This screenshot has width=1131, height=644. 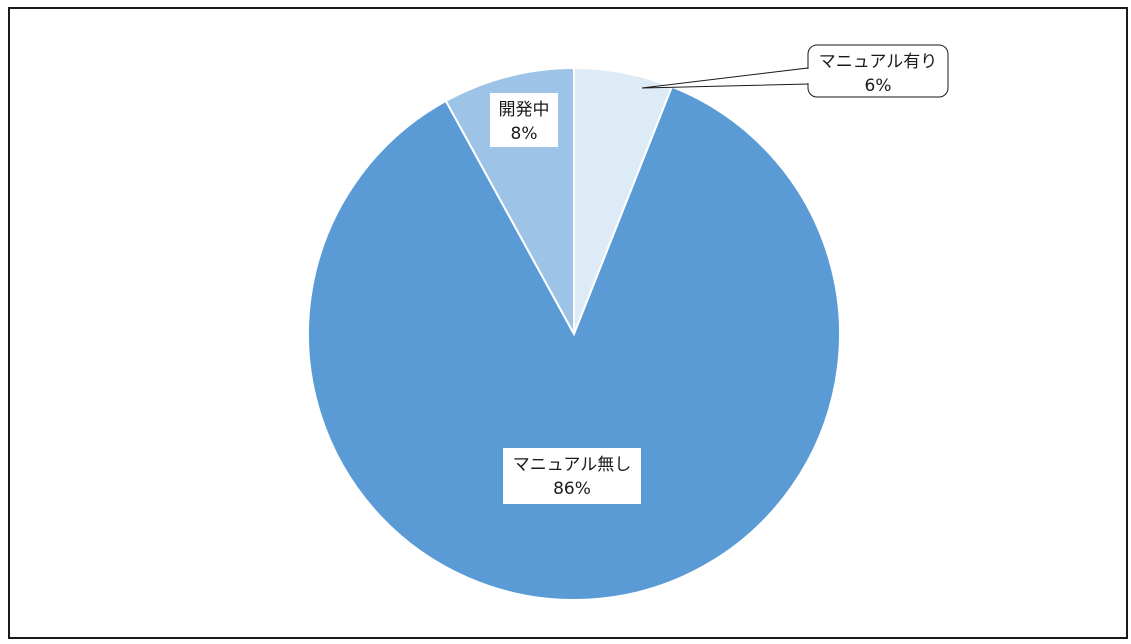 I want to click on slice-percent-label: 6%, so click(x=878, y=86).